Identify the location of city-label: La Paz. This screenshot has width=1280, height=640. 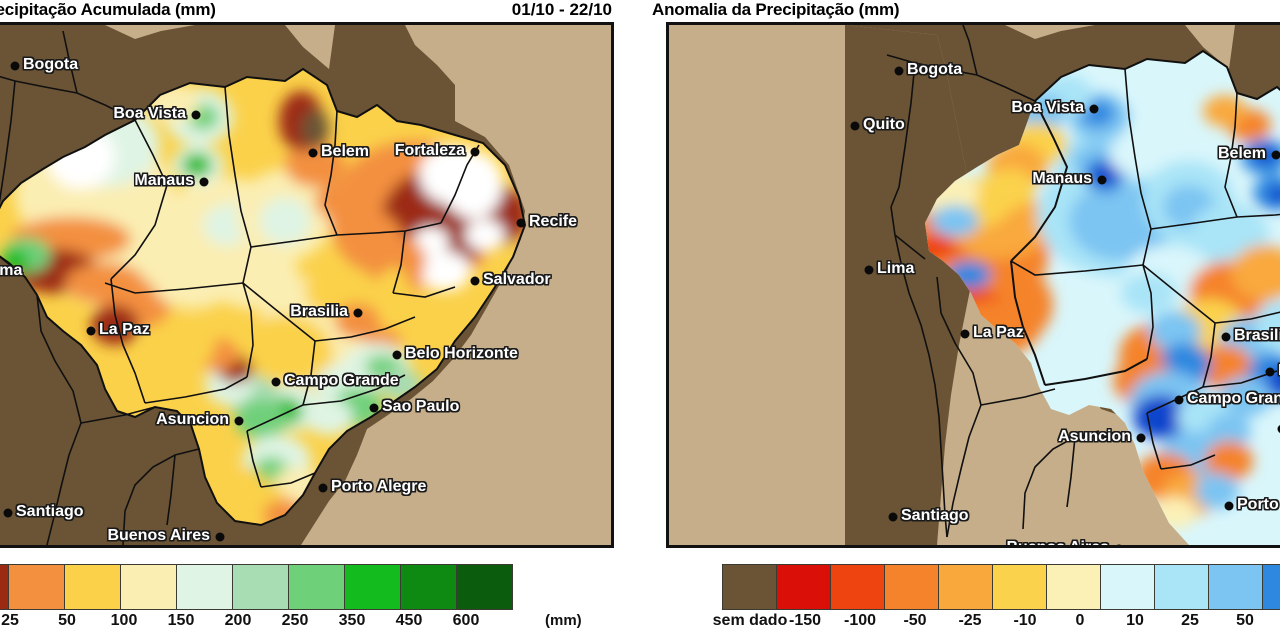
(998, 332).